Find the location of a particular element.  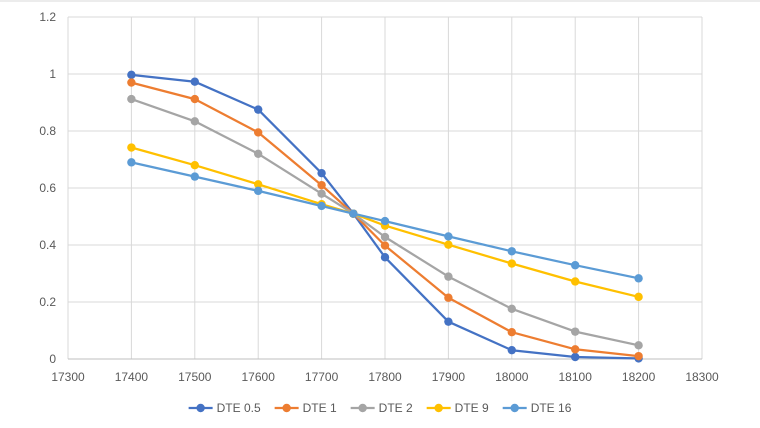

y-tick-label: 0.8 is located at coordinates (47, 131).